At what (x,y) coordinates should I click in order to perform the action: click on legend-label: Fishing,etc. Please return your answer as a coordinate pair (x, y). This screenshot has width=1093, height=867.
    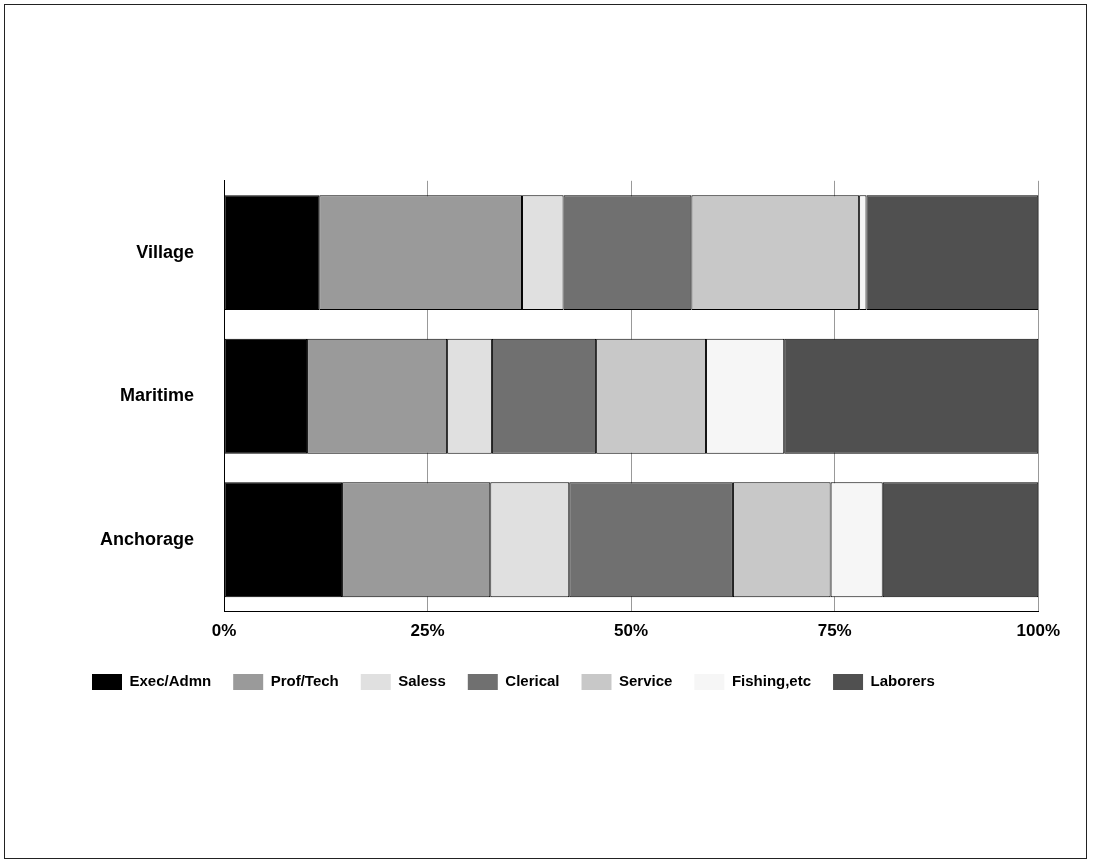
    Looking at the image, I should click on (771, 681).